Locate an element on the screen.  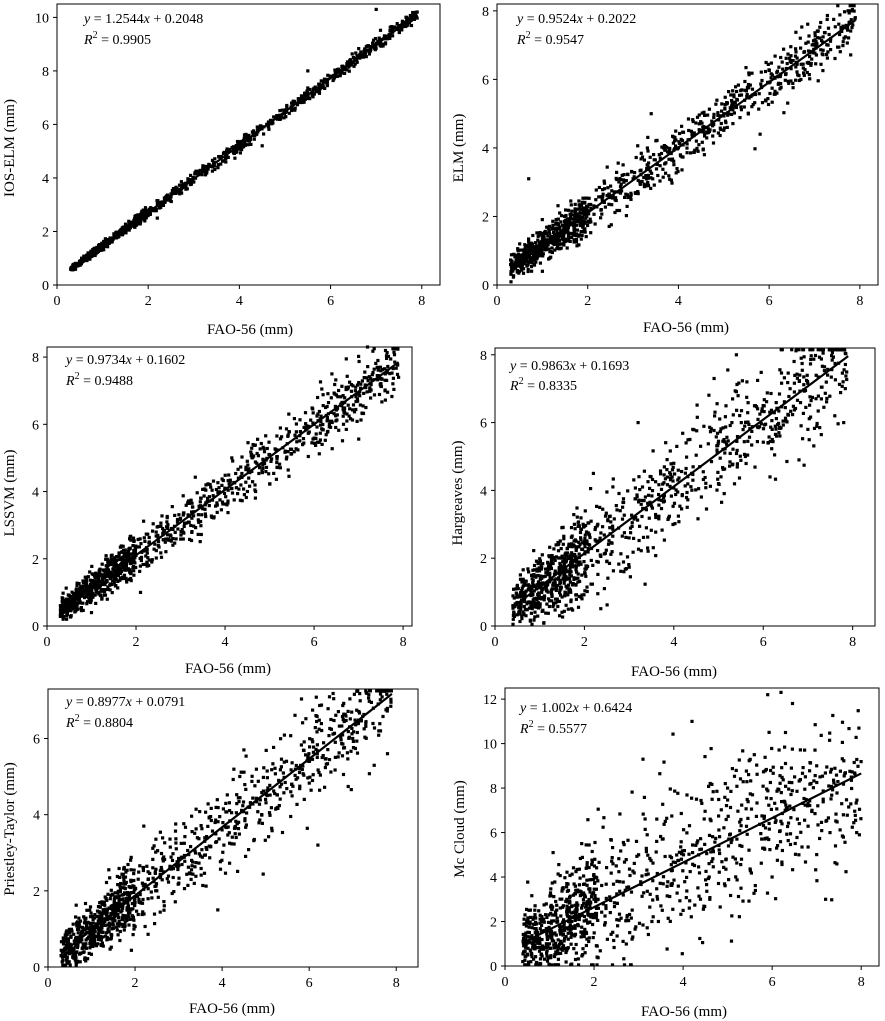
x-tick-label: 4 is located at coordinates (239, 301).